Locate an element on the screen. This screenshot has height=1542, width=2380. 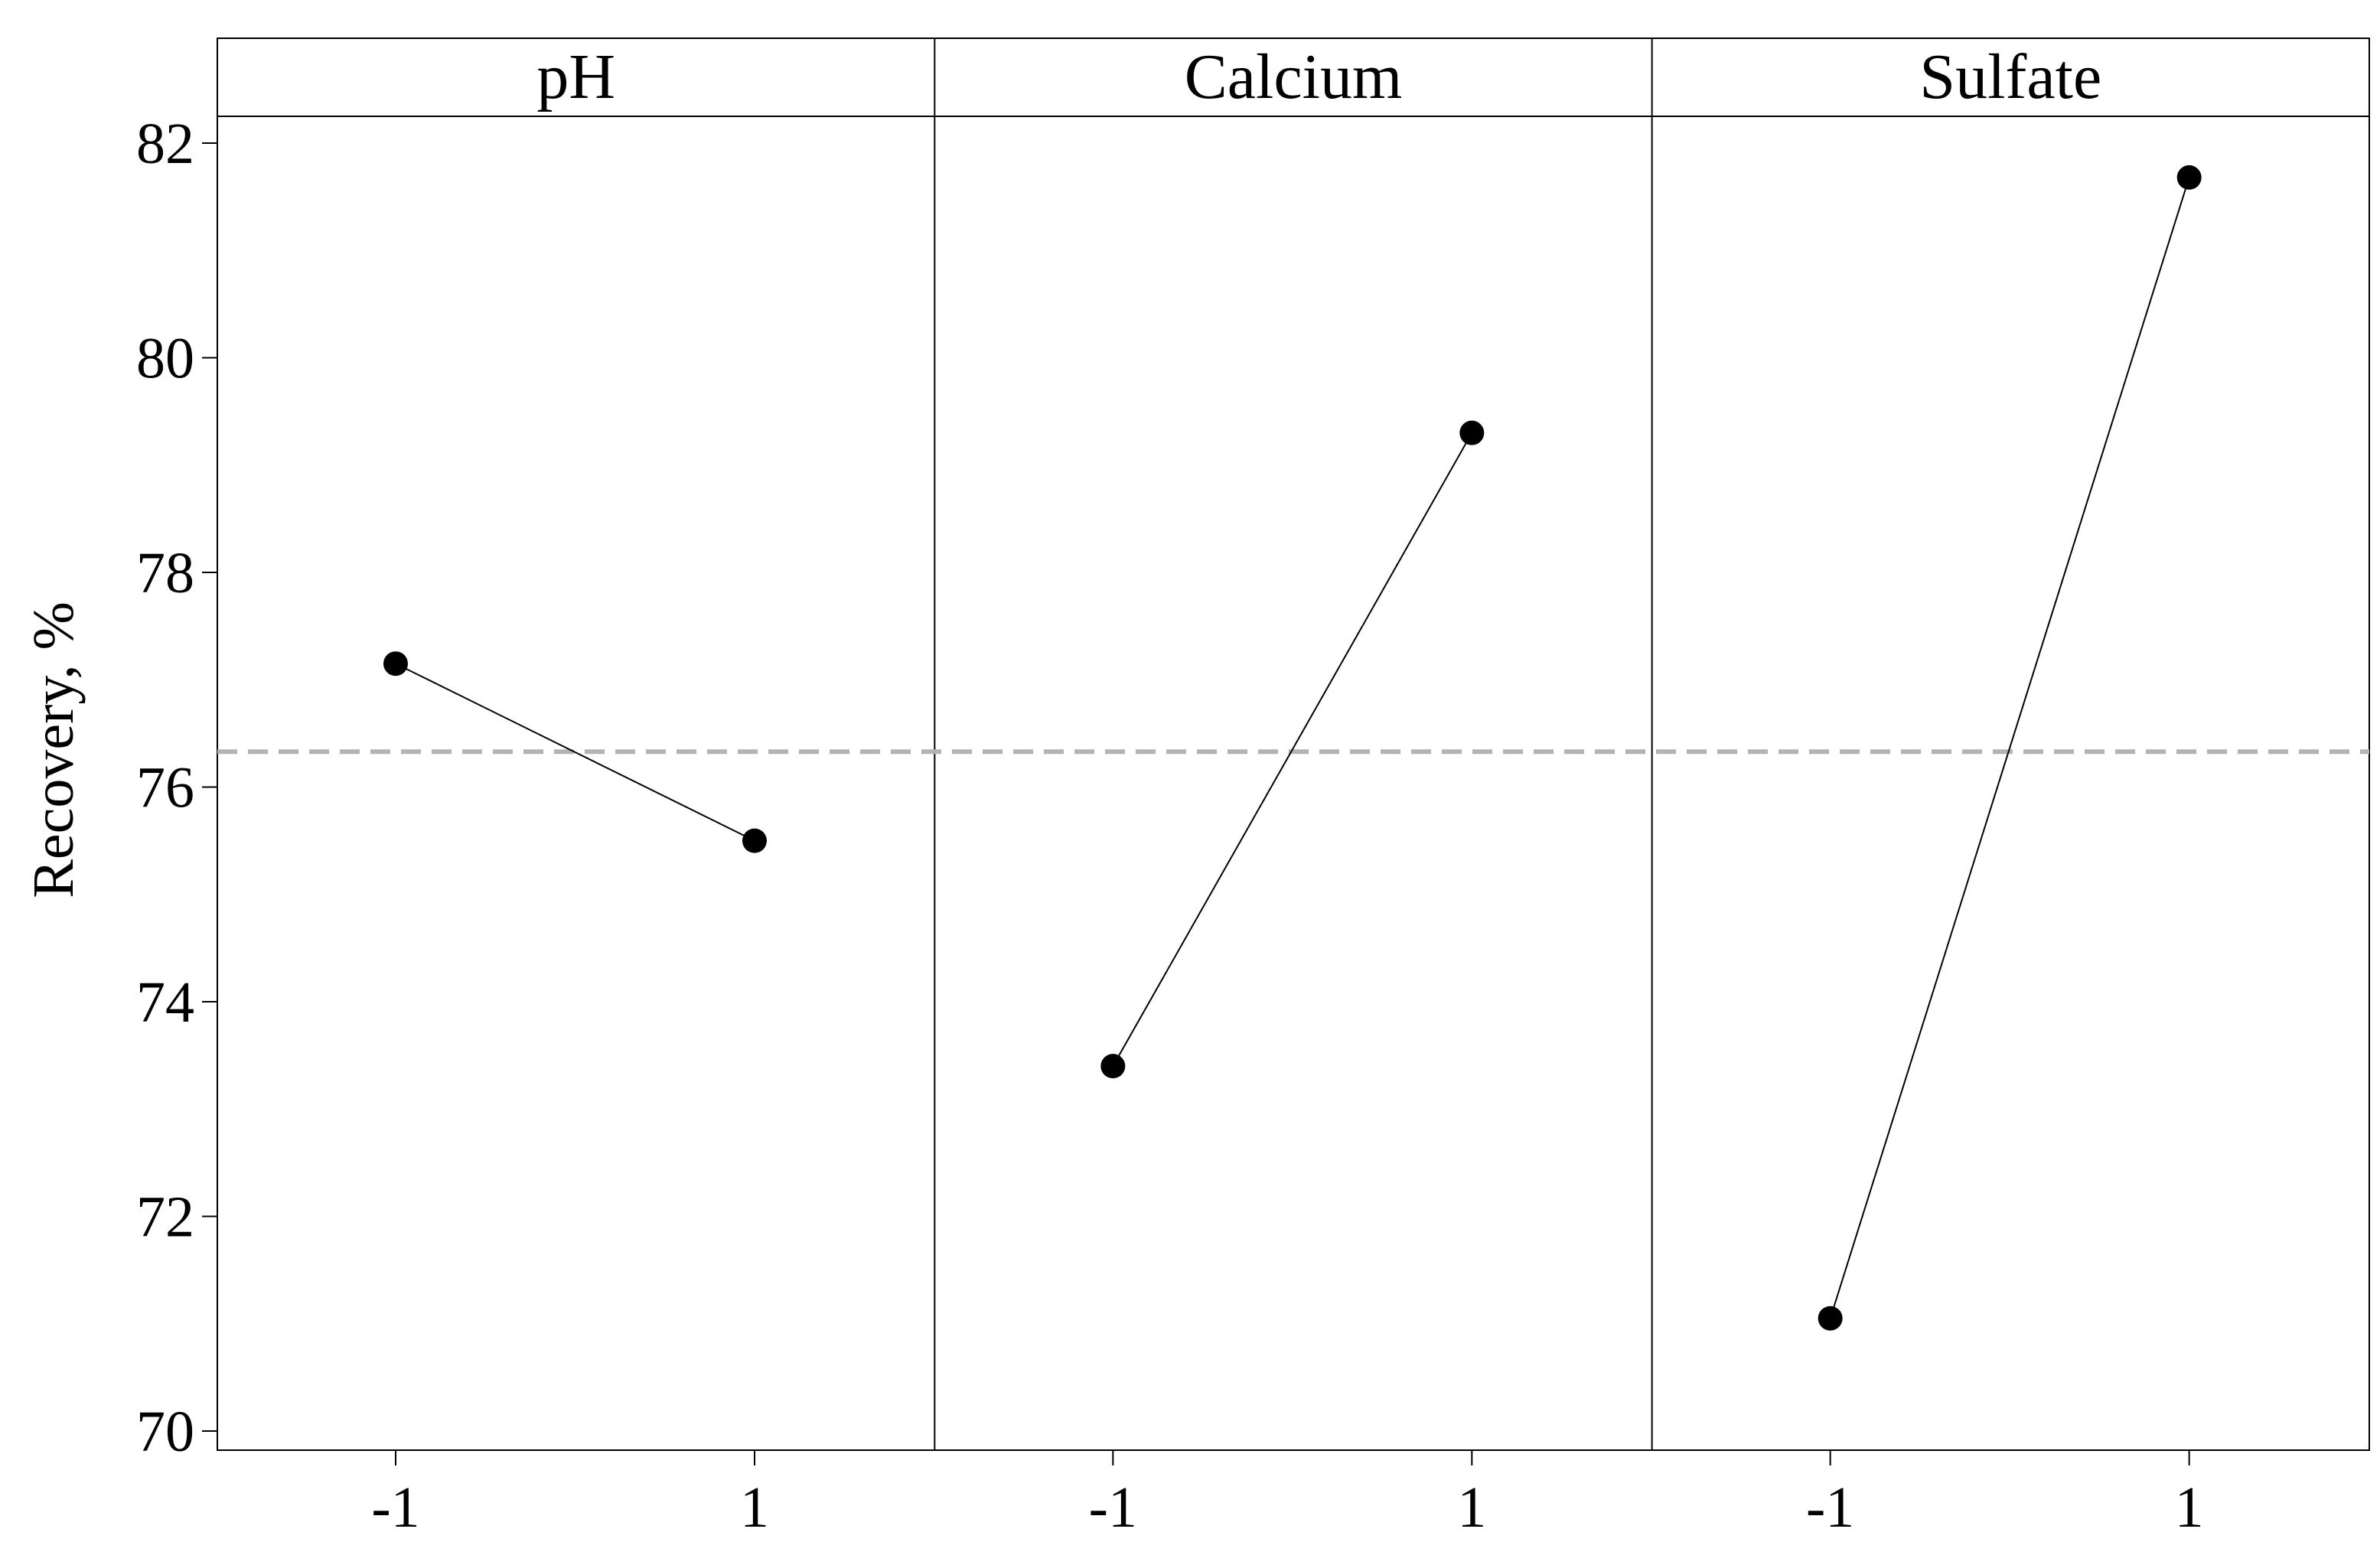
y-tick-label: 76 is located at coordinates (165, 788).